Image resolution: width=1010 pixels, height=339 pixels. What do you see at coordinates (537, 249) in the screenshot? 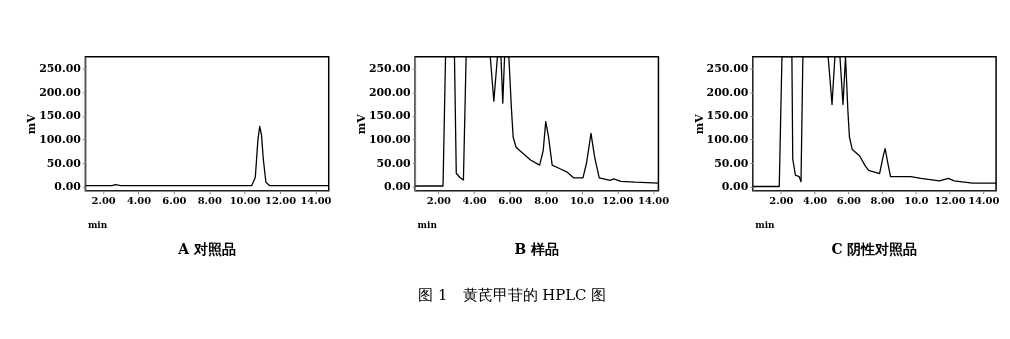
I see `text: B 样品` at bounding box center [537, 249].